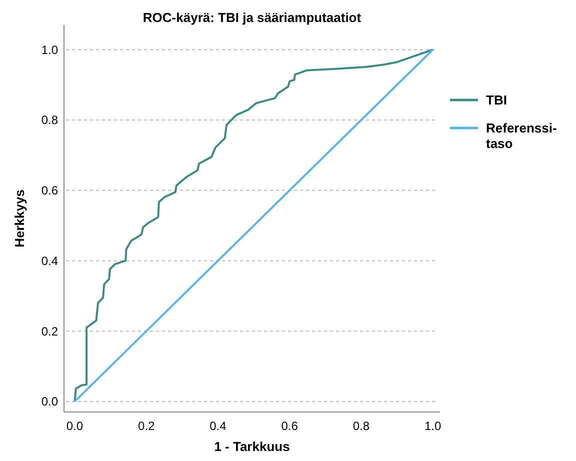 The image size is (576, 461). I want to click on legend-label: TBI, so click(496, 100).